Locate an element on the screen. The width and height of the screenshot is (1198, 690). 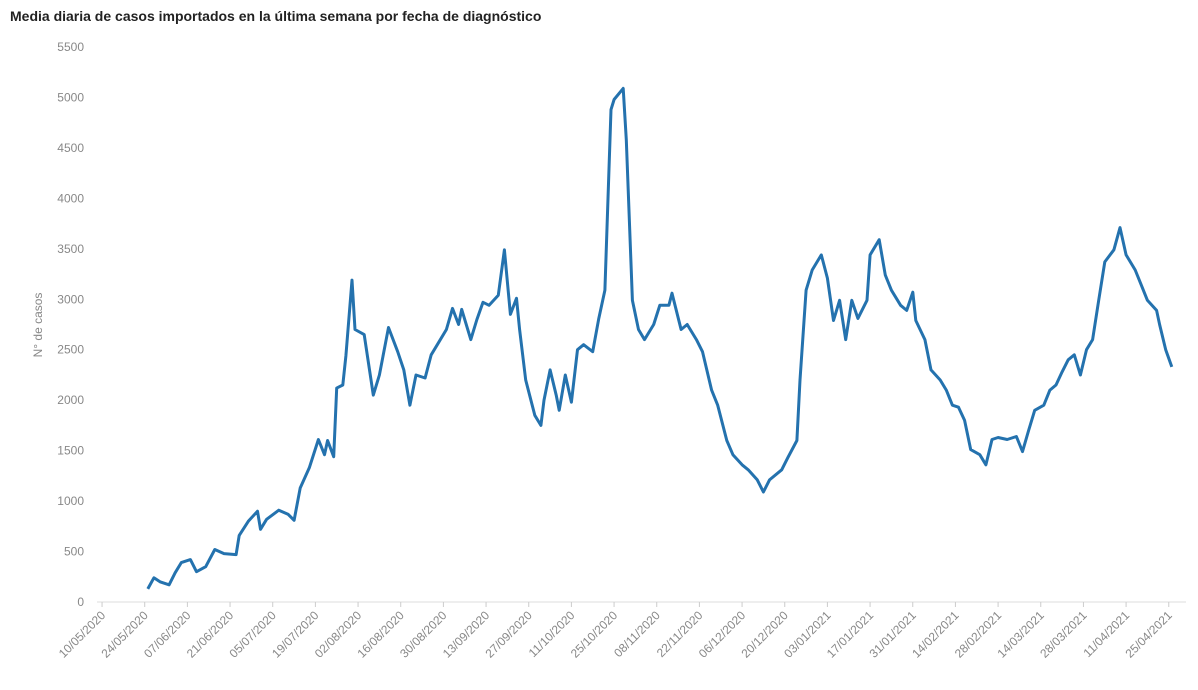
y-tick-label: 3500 is located at coordinates (70, 249).